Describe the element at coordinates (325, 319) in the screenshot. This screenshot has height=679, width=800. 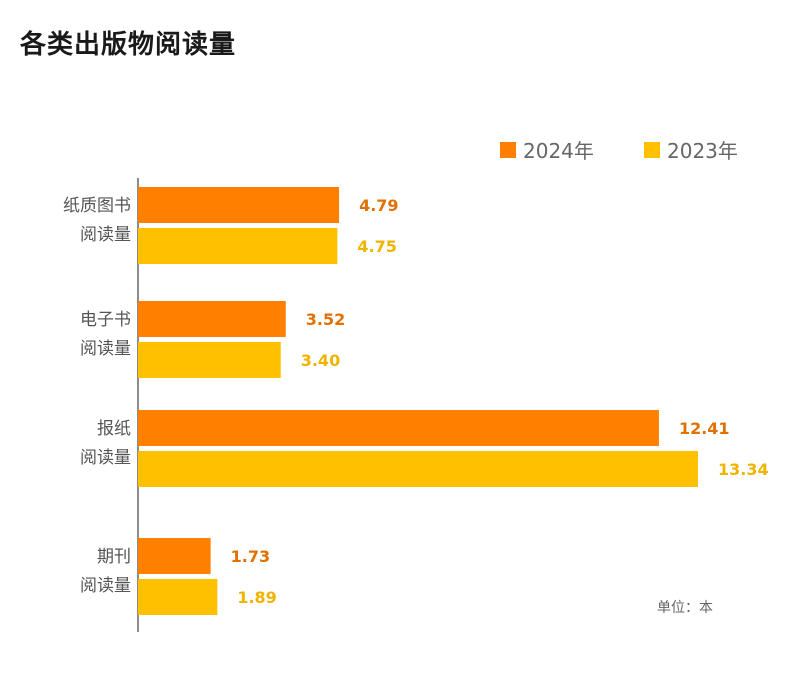
I see `data-label-2024: 3.52` at that location.